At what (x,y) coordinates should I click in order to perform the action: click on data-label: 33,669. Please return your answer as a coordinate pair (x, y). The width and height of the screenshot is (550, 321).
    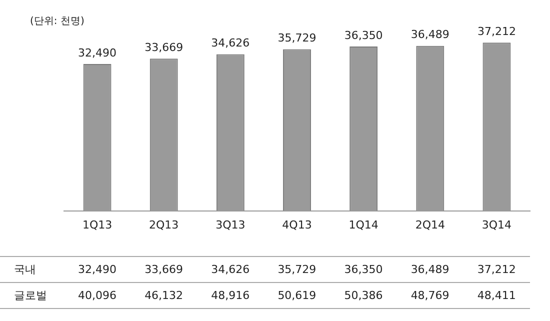
    Looking at the image, I should click on (164, 47).